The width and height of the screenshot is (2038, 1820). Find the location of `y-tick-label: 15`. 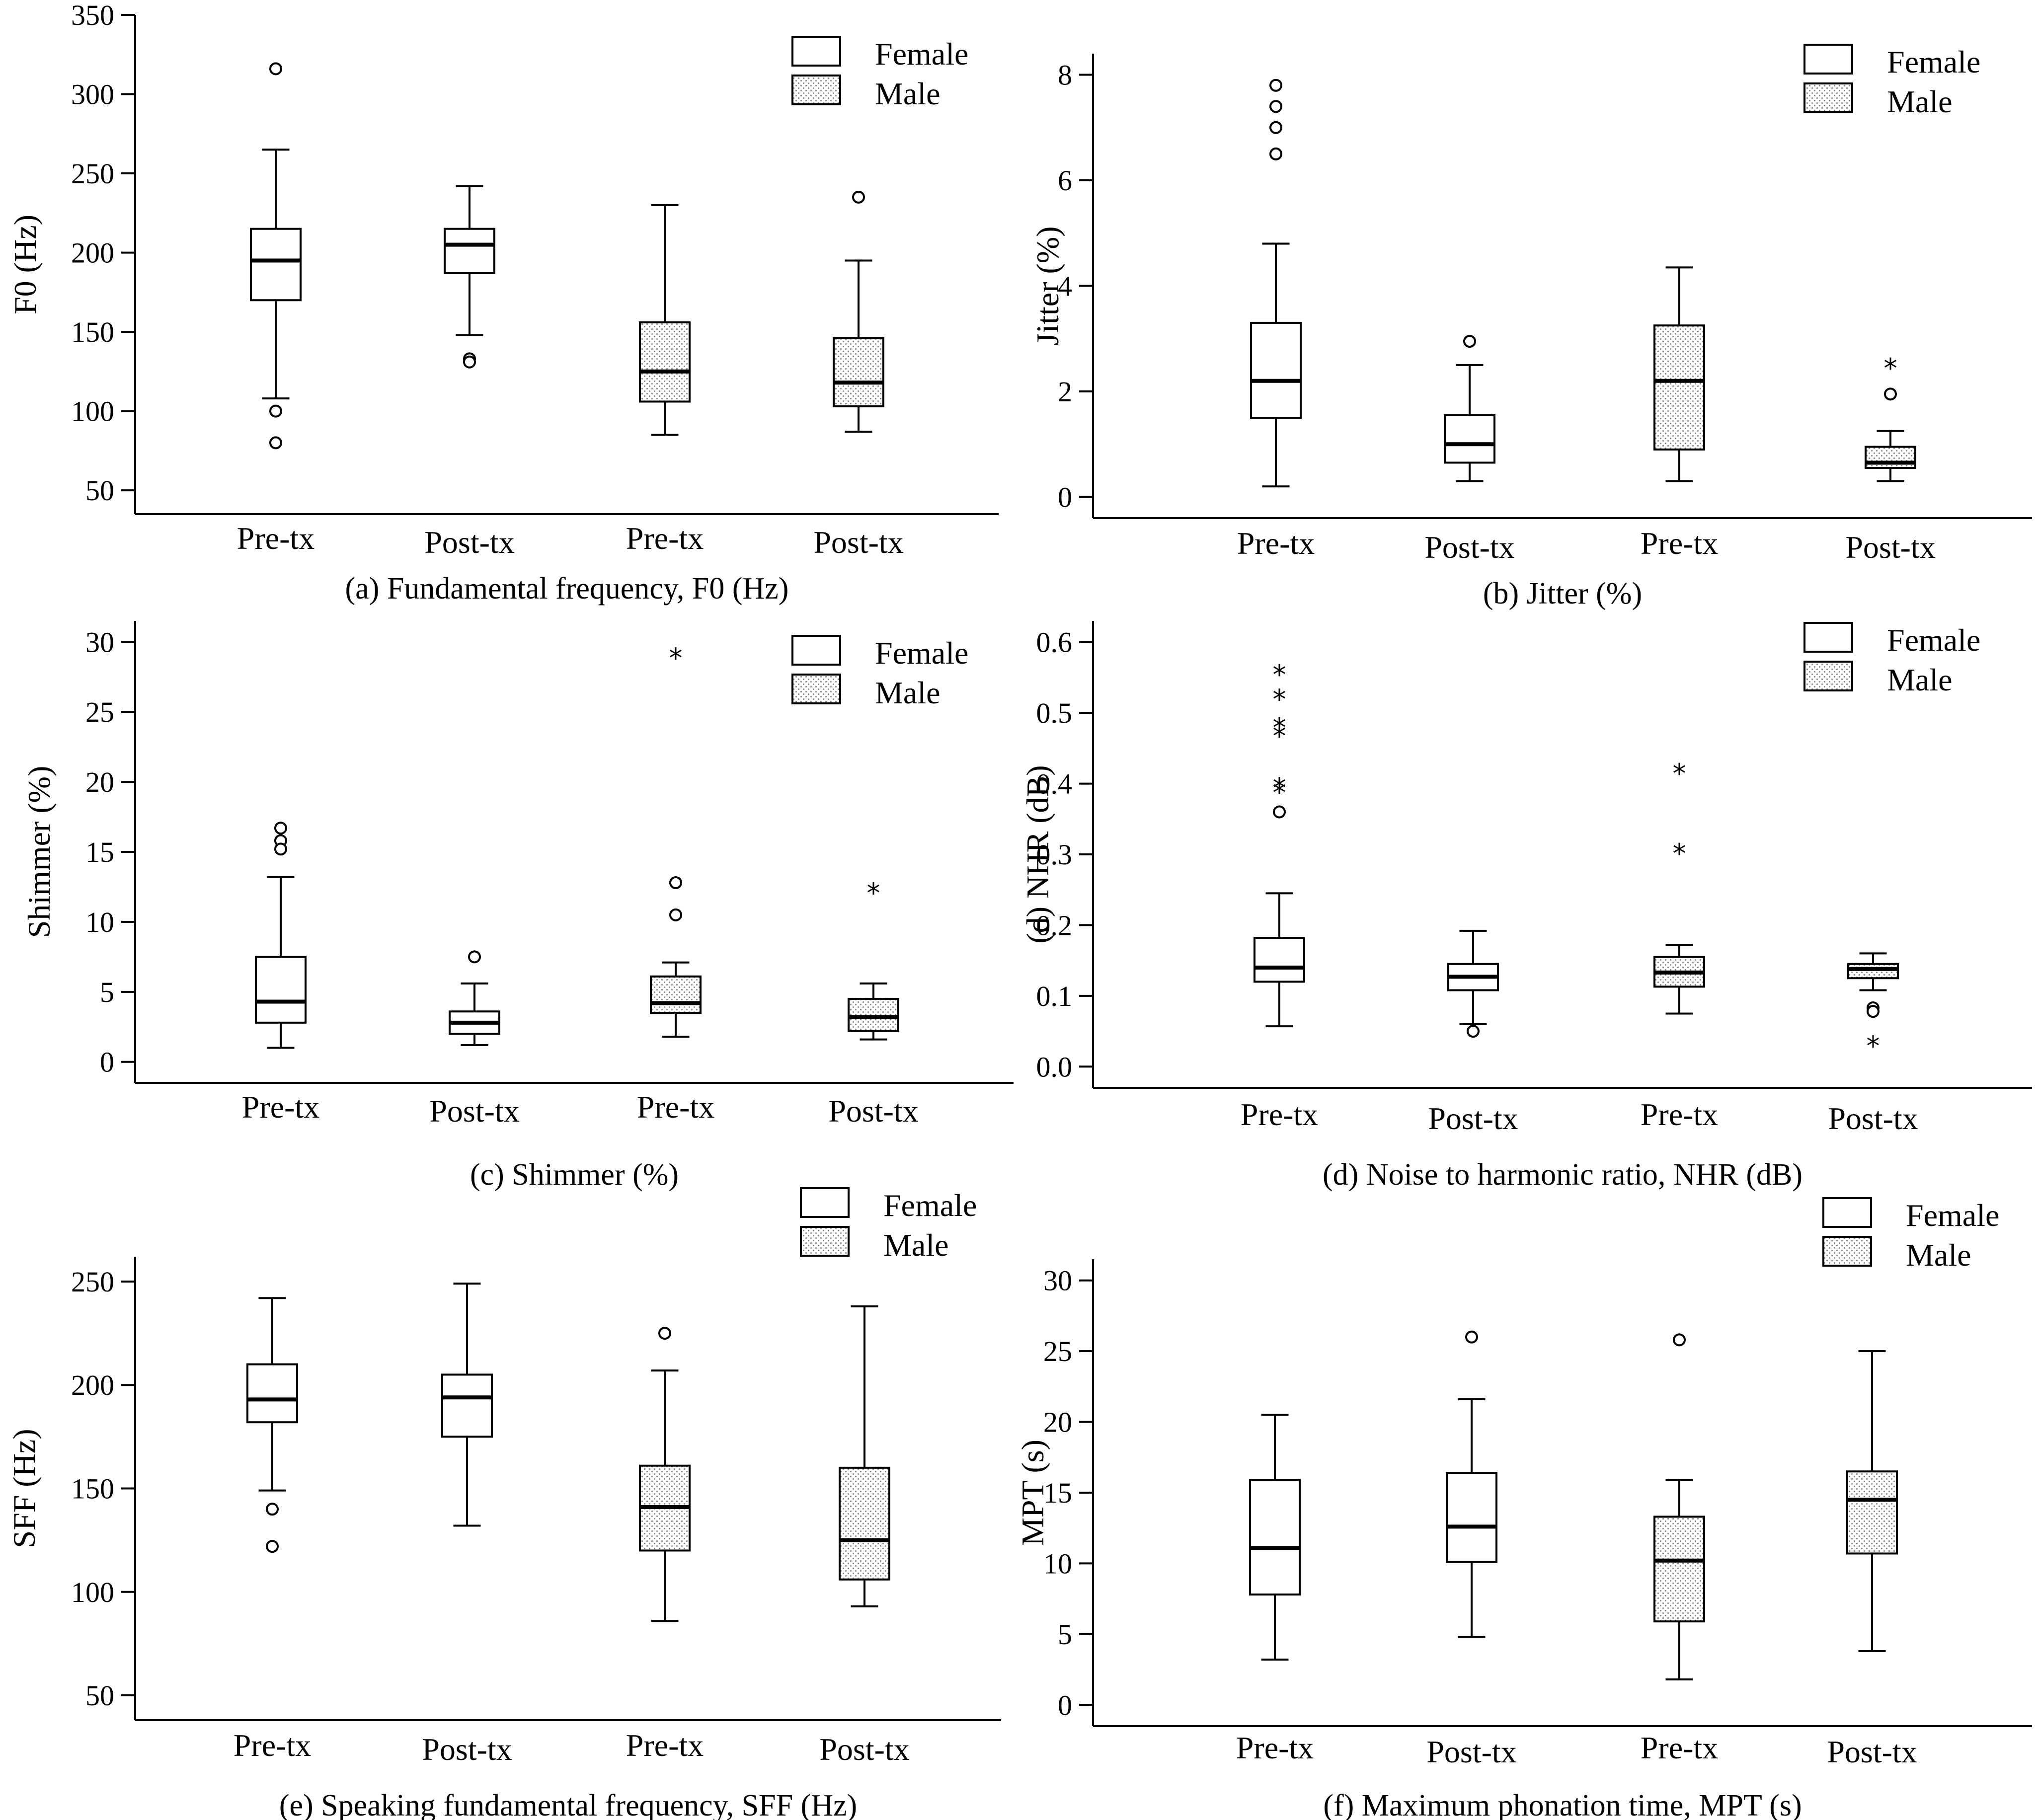

y-tick-label: 15 is located at coordinates (99, 852).